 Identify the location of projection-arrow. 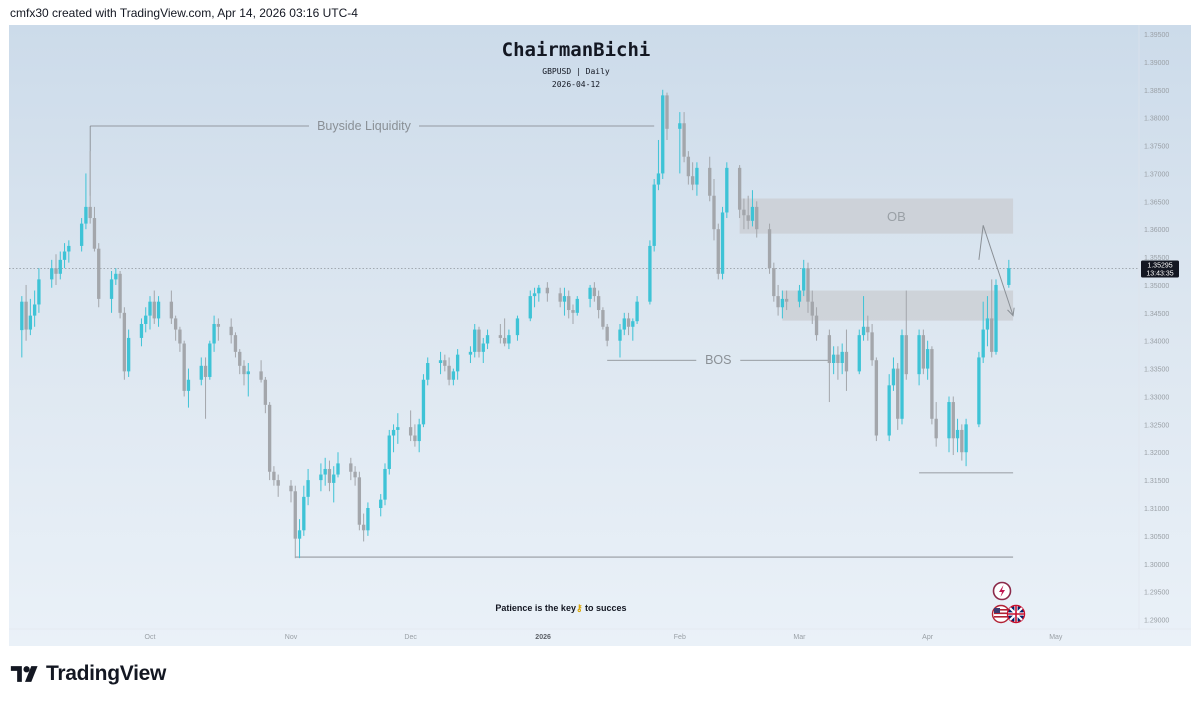
(996, 270).